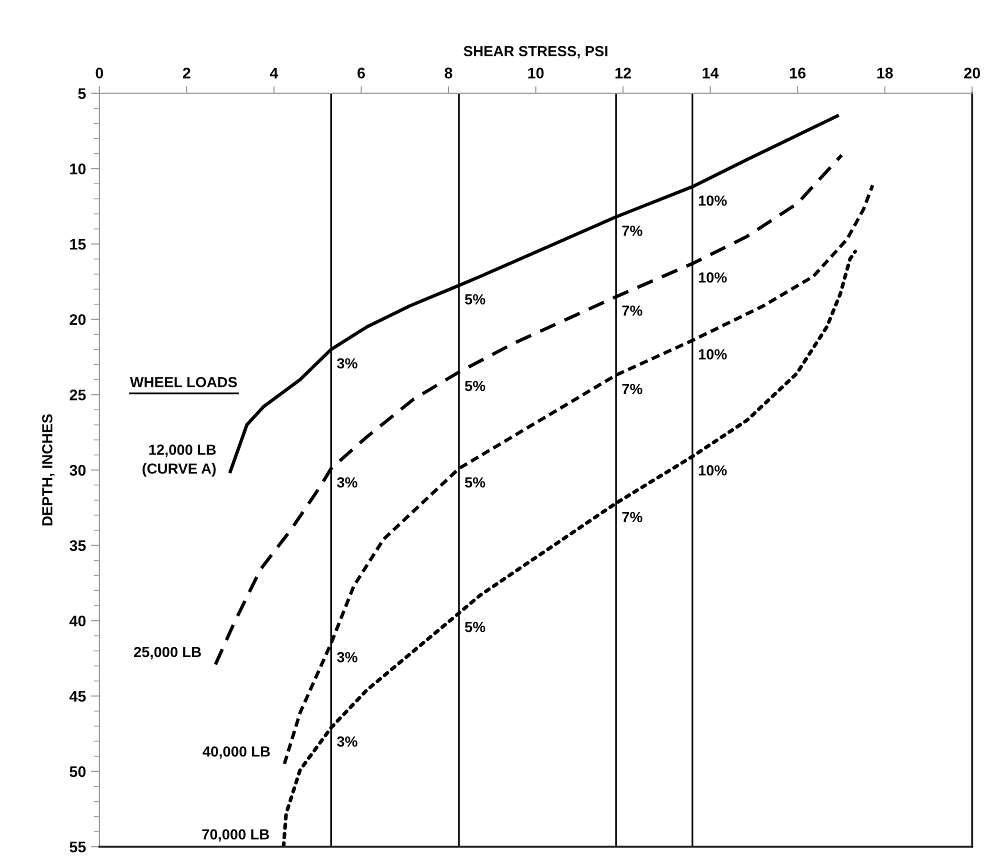 The width and height of the screenshot is (994, 864). Describe the element at coordinates (798, 73) in the screenshot. I see `x-tick-label: 16` at that location.